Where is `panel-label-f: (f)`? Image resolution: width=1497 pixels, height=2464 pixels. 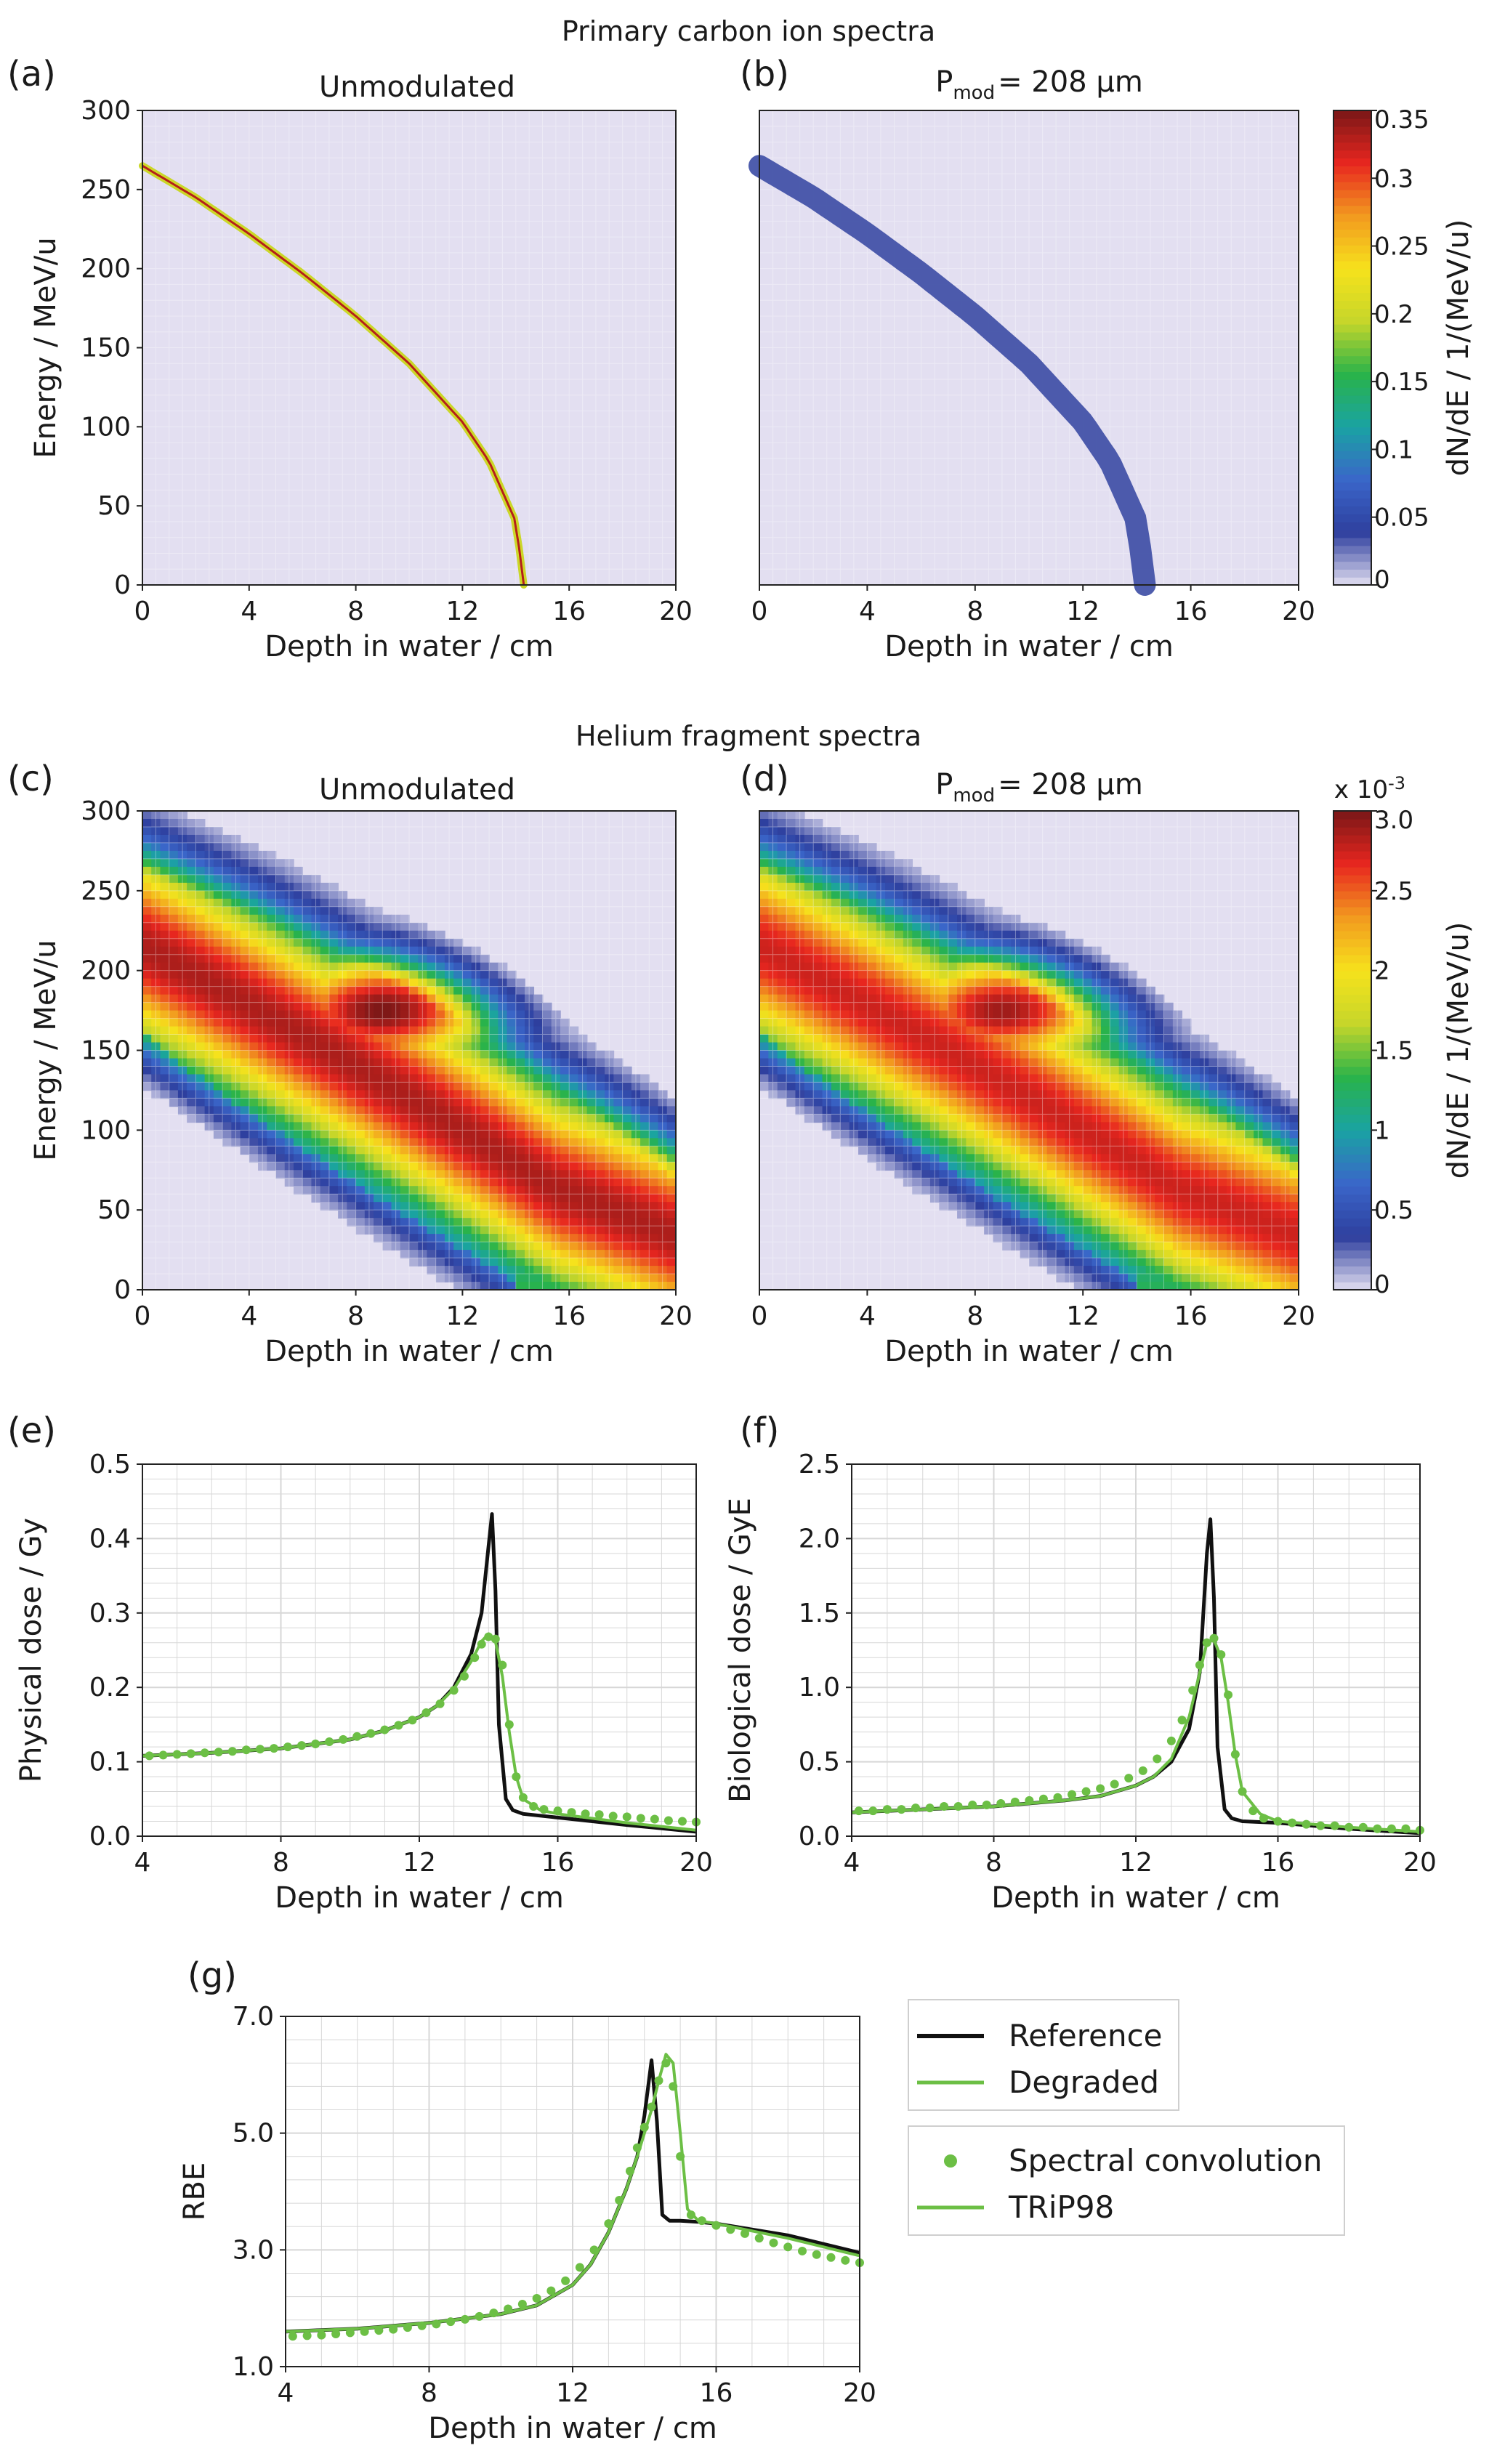
panel-label-f: (f) is located at coordinates (759, 1430).